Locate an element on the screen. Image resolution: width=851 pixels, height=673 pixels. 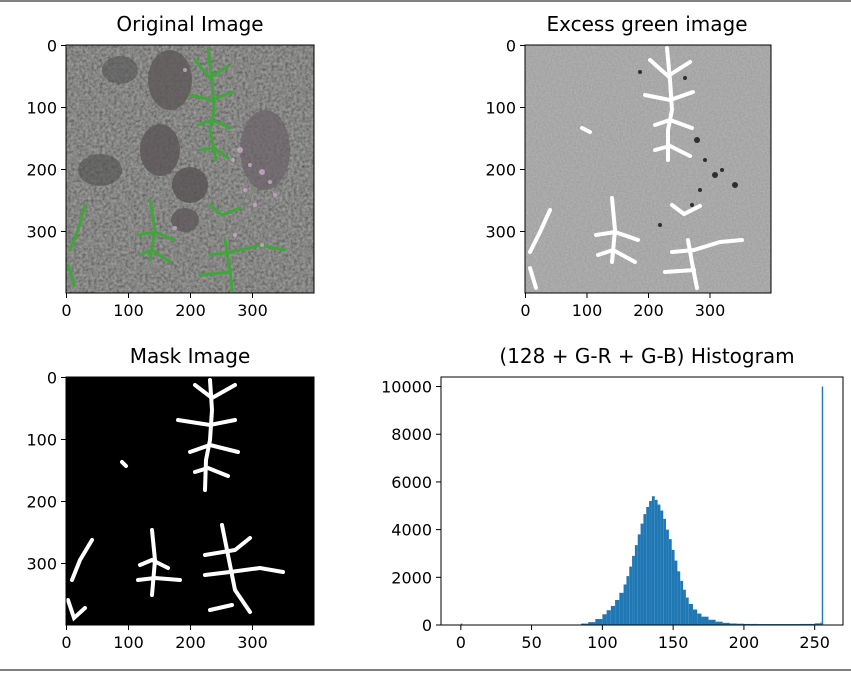
original-ticks: 0 100 200 300 0 100 200 300 is located at coordinates (146, 179).